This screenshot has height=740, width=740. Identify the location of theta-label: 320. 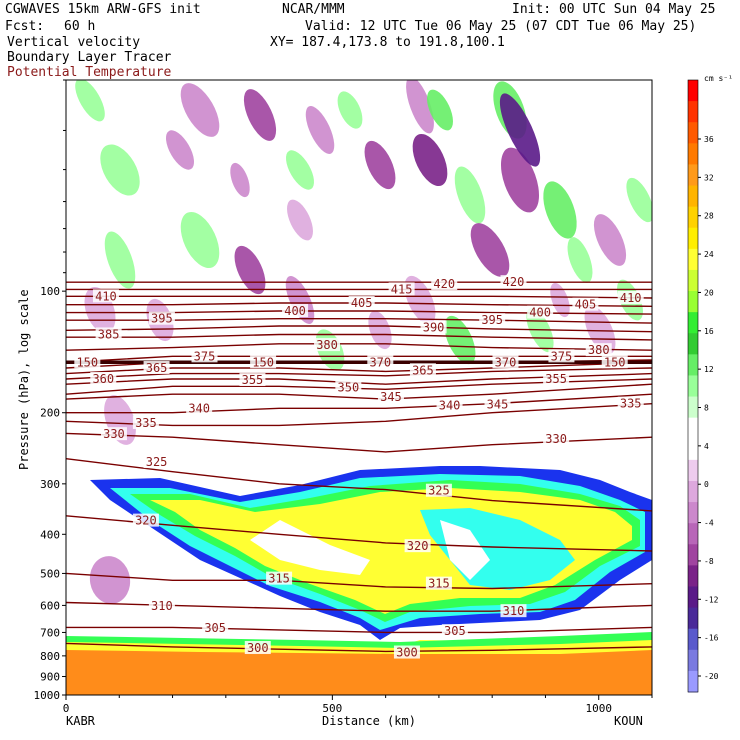
(146, 521).